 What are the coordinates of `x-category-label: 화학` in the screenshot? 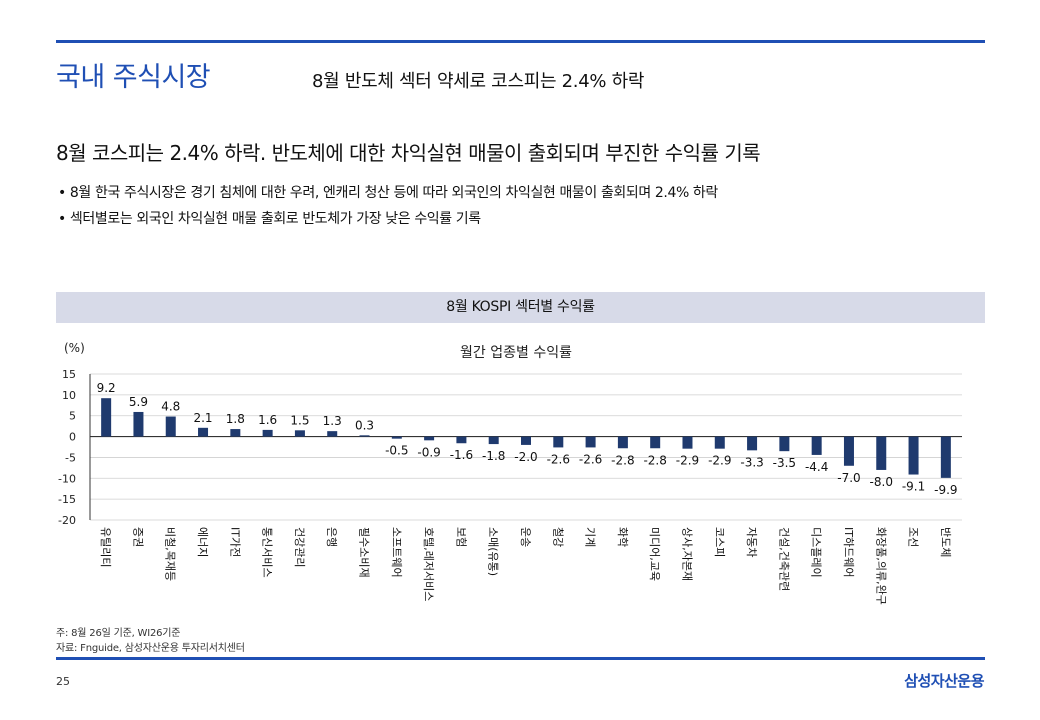 It's located at (622, 537).